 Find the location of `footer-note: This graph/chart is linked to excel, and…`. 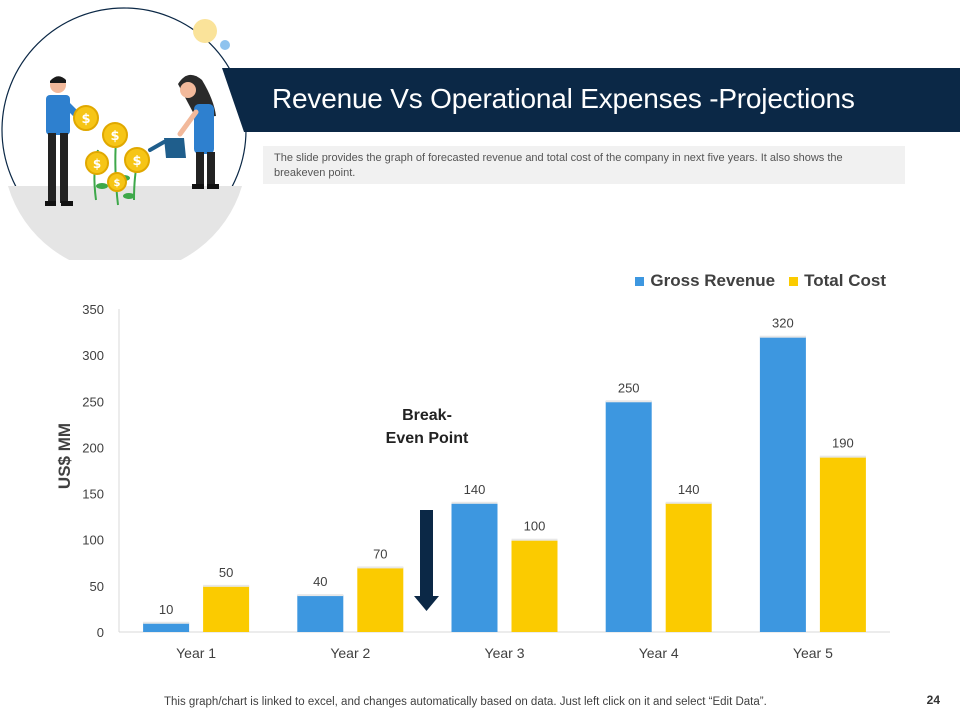

footer-note: This graph/chart is linked to excel, and… is located at coordinates (465, 702).